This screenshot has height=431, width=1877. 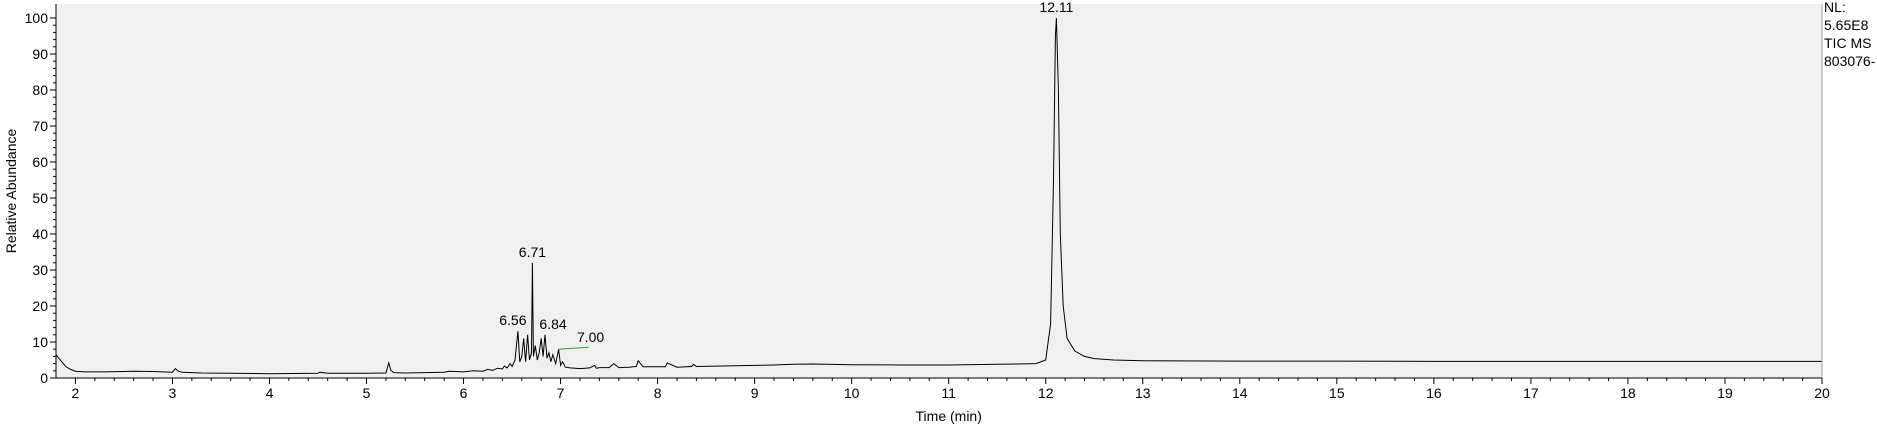 I want to click on info-scan-filter: TIC MS, so click(x=1847, y=43).